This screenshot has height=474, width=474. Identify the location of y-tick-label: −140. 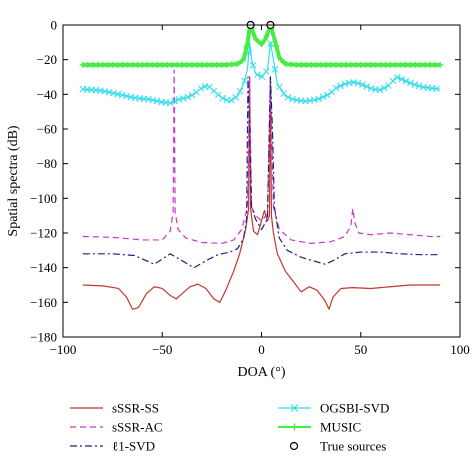
(43, 267).